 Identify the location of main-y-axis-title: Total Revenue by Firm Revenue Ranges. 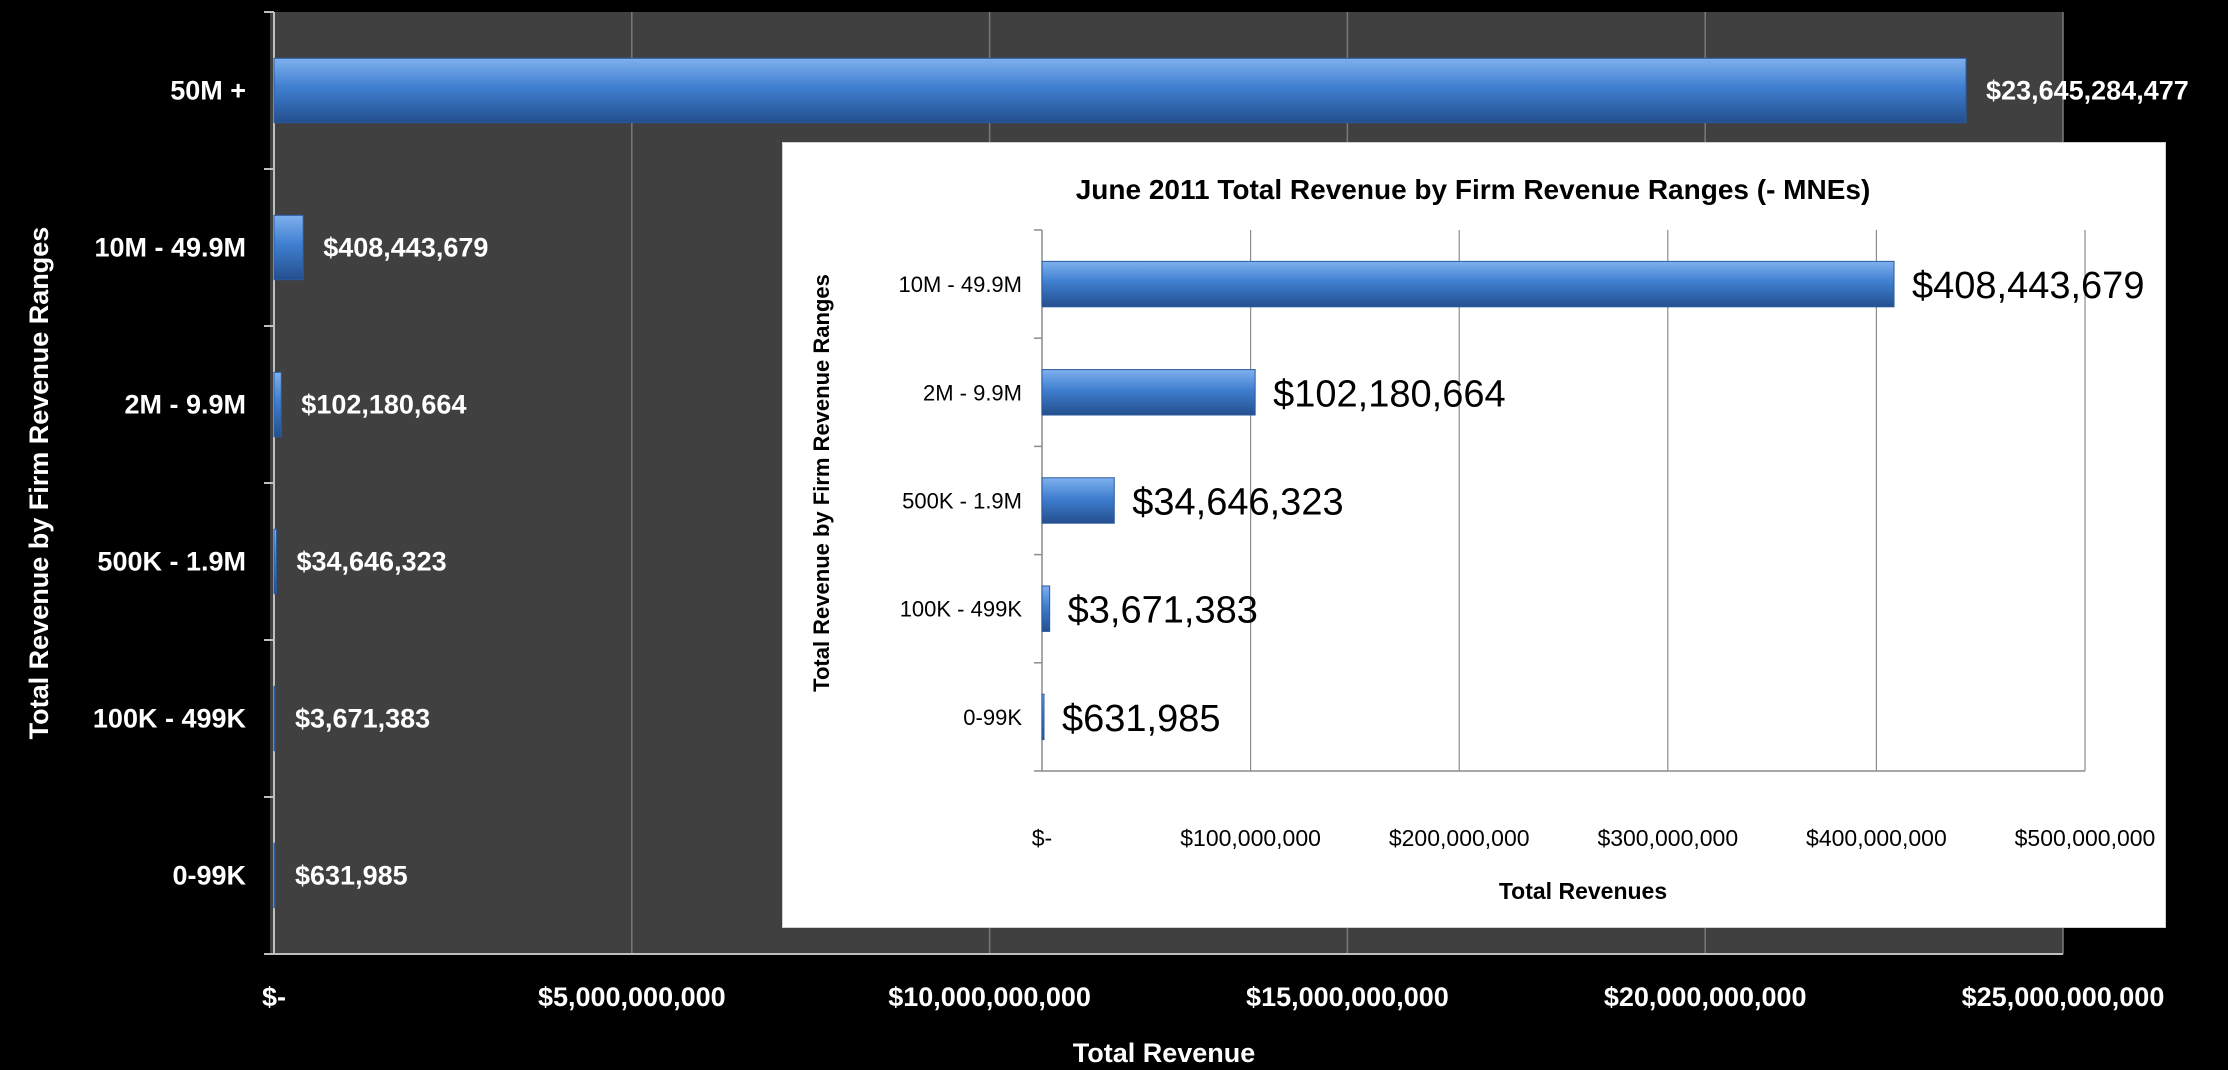
(39, 483).